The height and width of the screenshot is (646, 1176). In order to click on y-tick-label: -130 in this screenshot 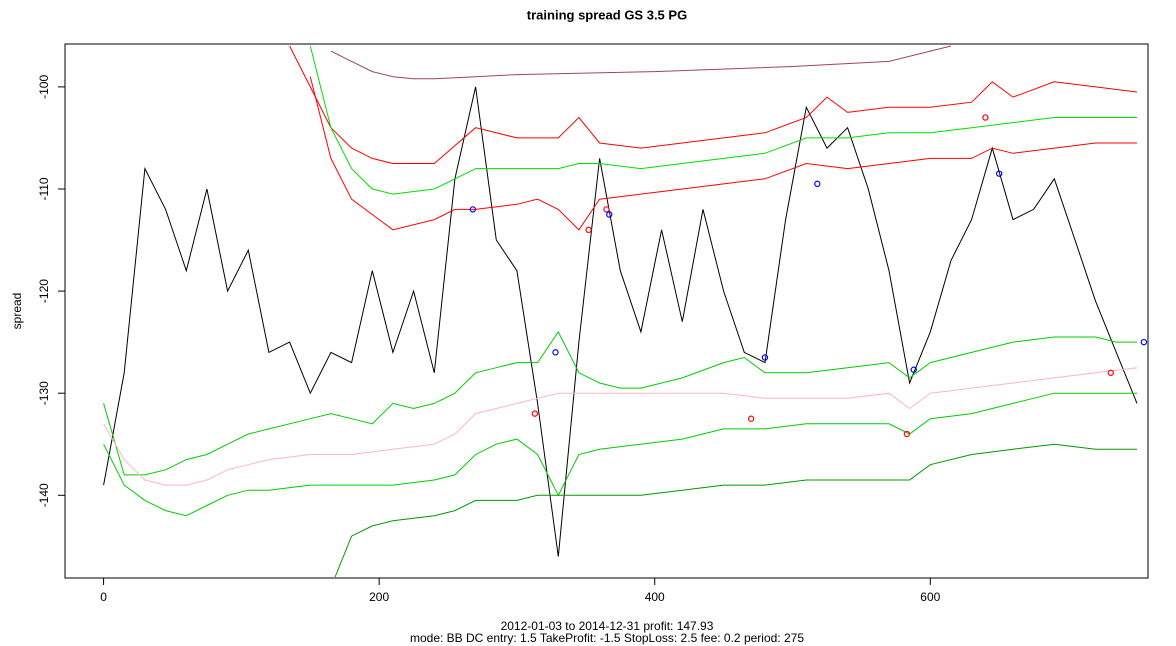, I will do `click(44, 393)`.